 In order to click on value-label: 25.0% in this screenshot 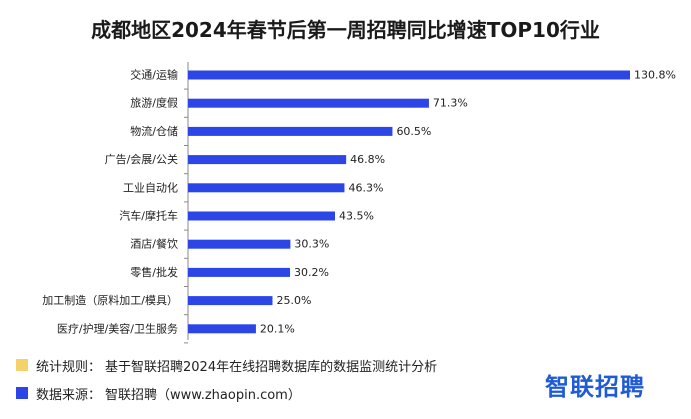, I will do `click(293, 300)`.